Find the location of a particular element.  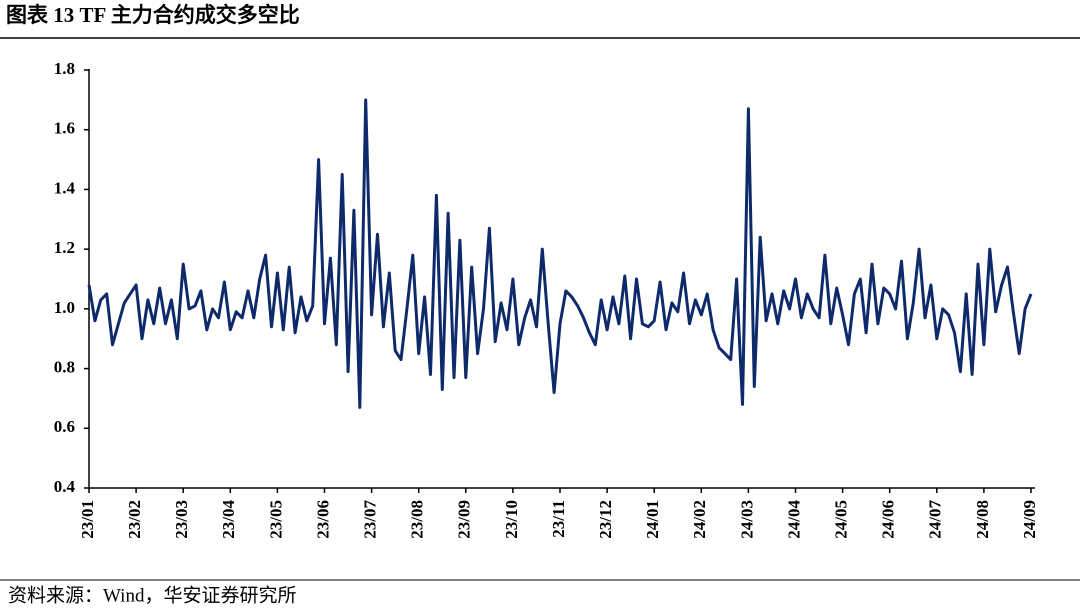

y-tick-label: 1.6 is located at coordinates (64, 128).